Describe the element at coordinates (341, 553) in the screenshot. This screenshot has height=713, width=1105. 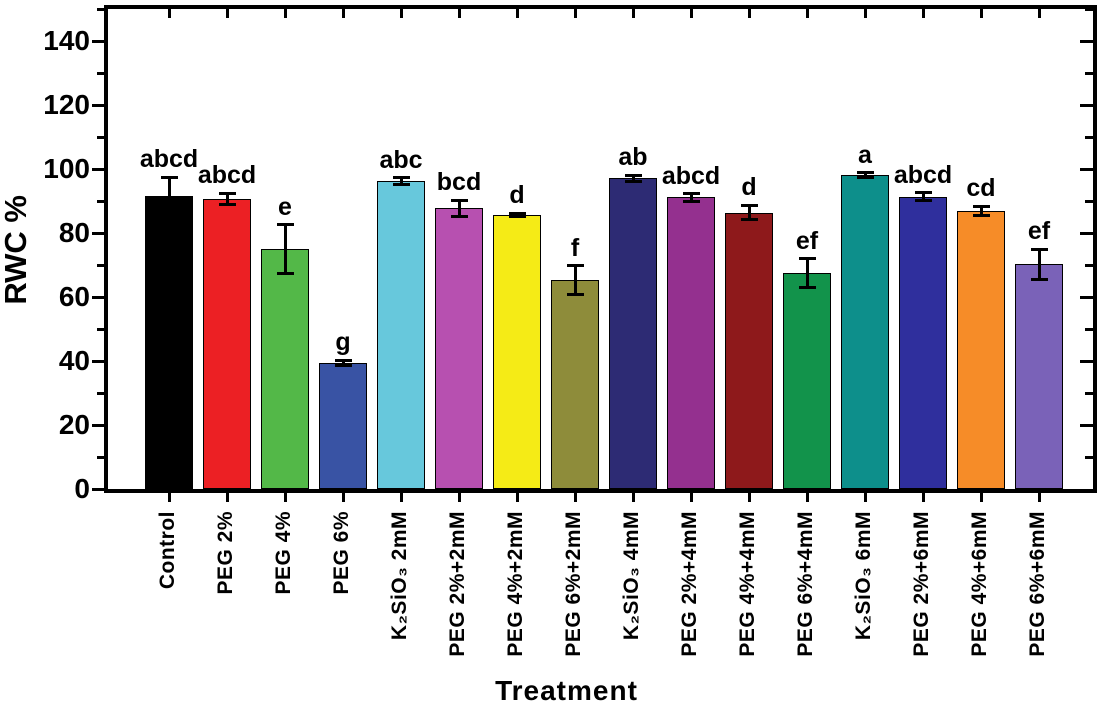
I see `x-tick-label: PEG 6%` at that location.